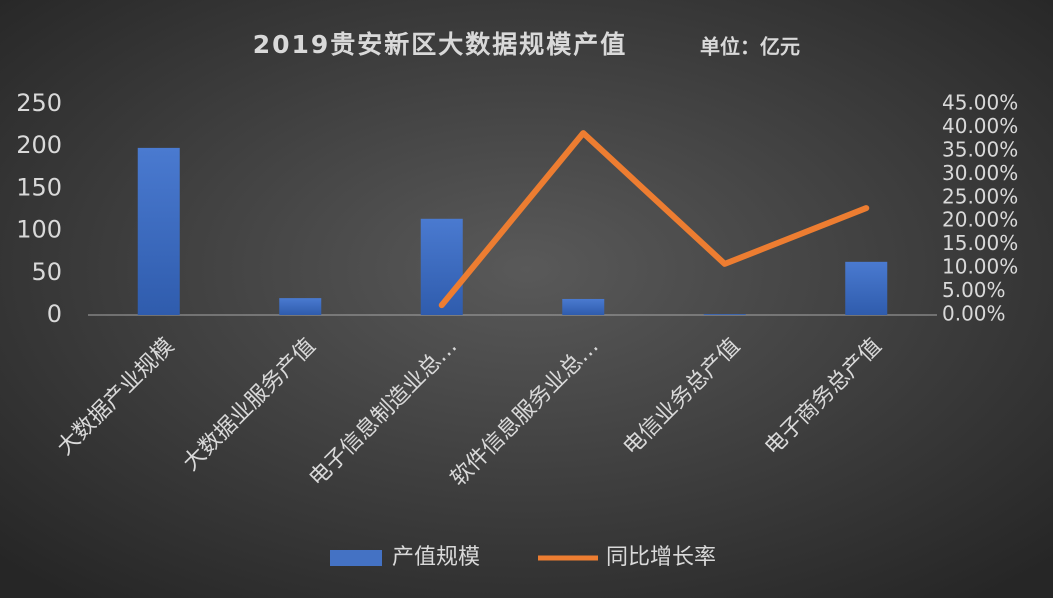 This screenshot has width=1053, height=598. What do you see at coordinates (980, 196) in the screenshot?
I see `y2-tick-label: 25.00%` at bounding box center [980, 196].